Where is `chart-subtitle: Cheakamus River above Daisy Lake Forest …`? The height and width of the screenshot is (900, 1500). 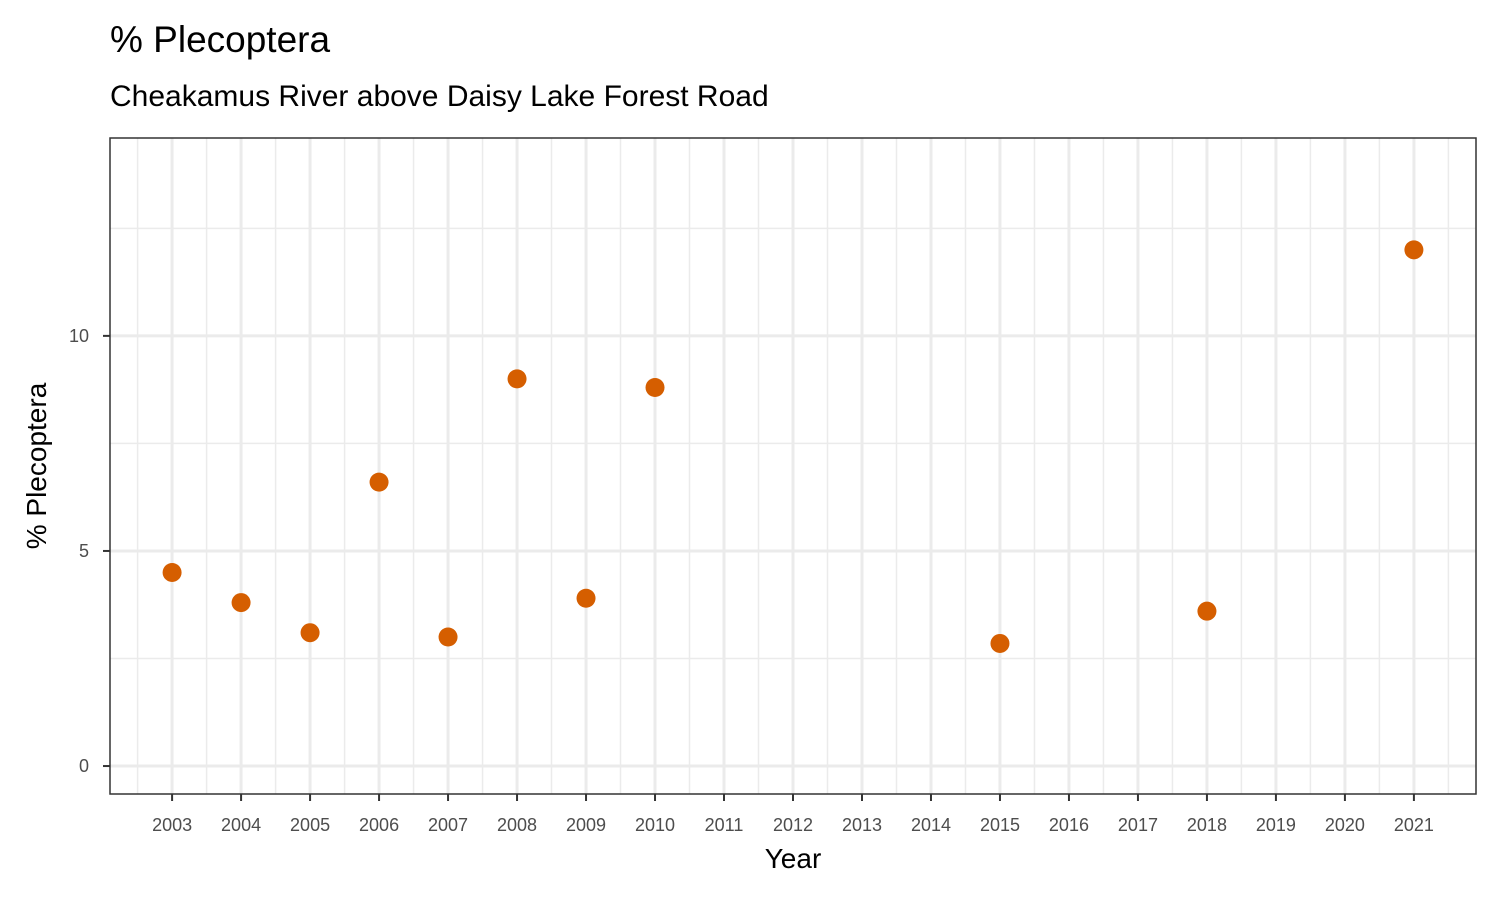 chart-subtitle: Cheakamus River above Daisy Lake Forest … is located at coordinates (439, 96).